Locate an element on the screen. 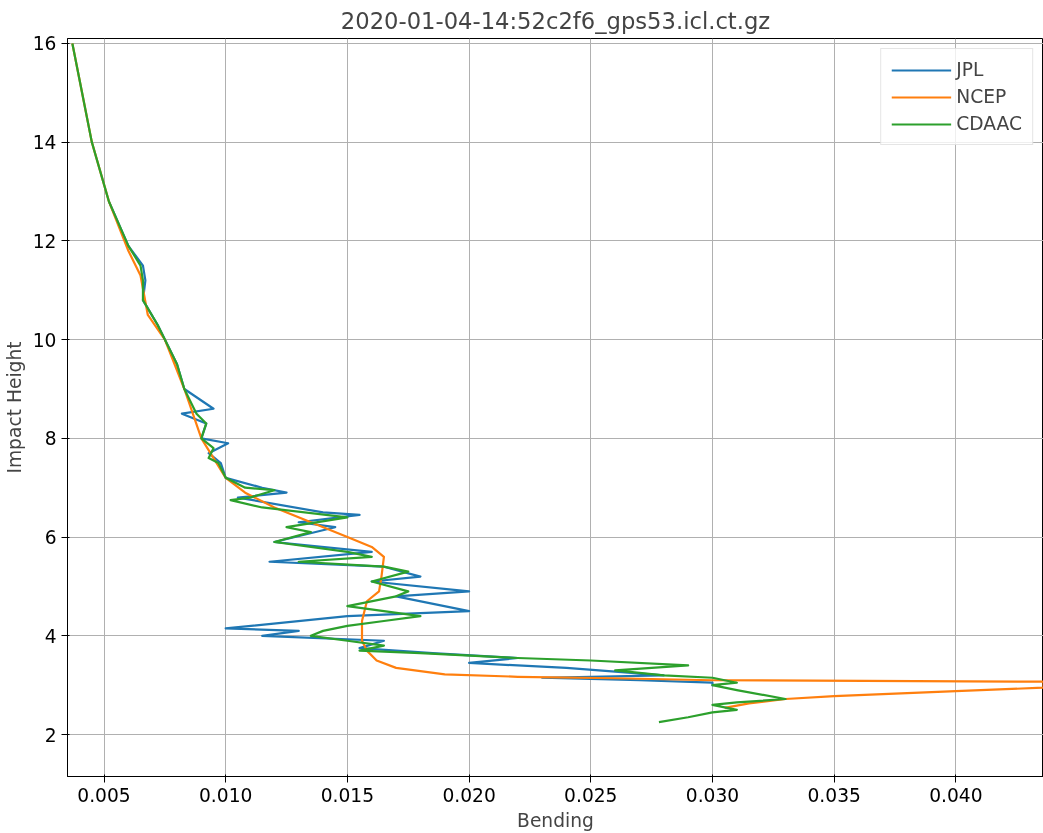  x-tick-label: 0.015 is located at coordinates (347, 795).